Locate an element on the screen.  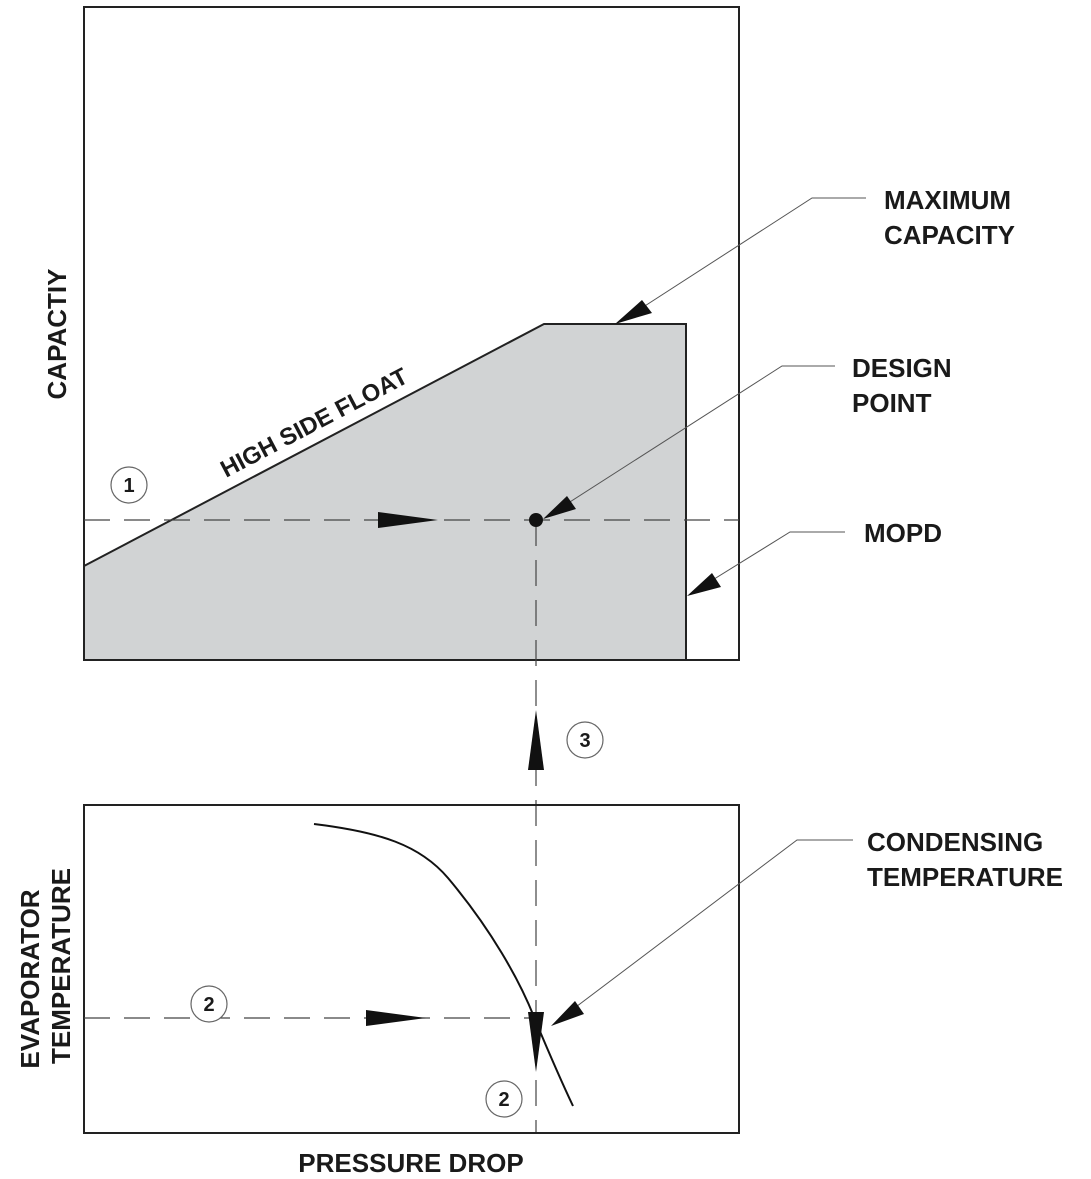
step-marker-2-left-label: 2 is located at coordinates (208, 1005).